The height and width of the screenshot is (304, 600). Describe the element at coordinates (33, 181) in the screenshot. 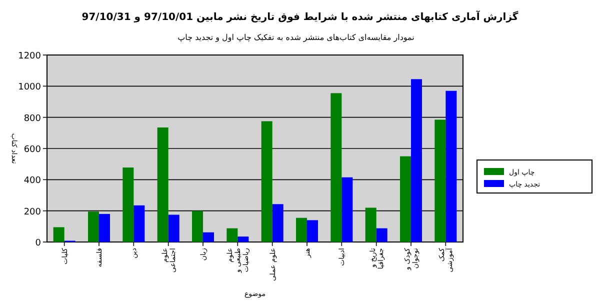

I see `y-tick-label: 400` at that location.